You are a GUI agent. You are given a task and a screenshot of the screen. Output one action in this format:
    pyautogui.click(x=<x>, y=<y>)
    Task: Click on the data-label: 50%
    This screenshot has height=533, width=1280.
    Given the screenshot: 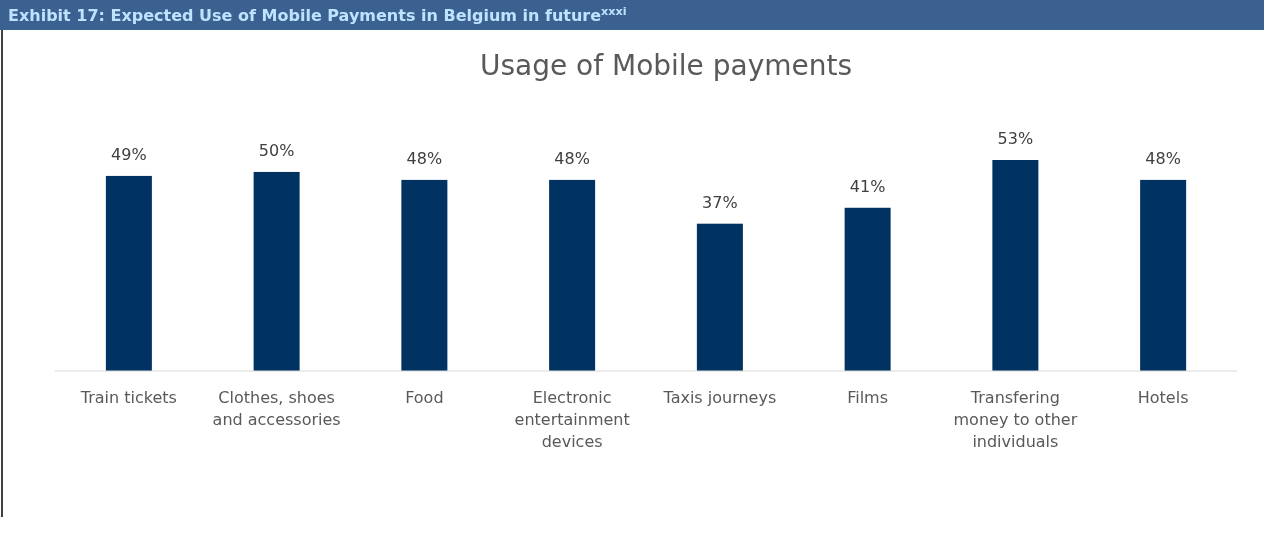 What is the action you would take?
    pyautogui.click(x=276, y=150)
    